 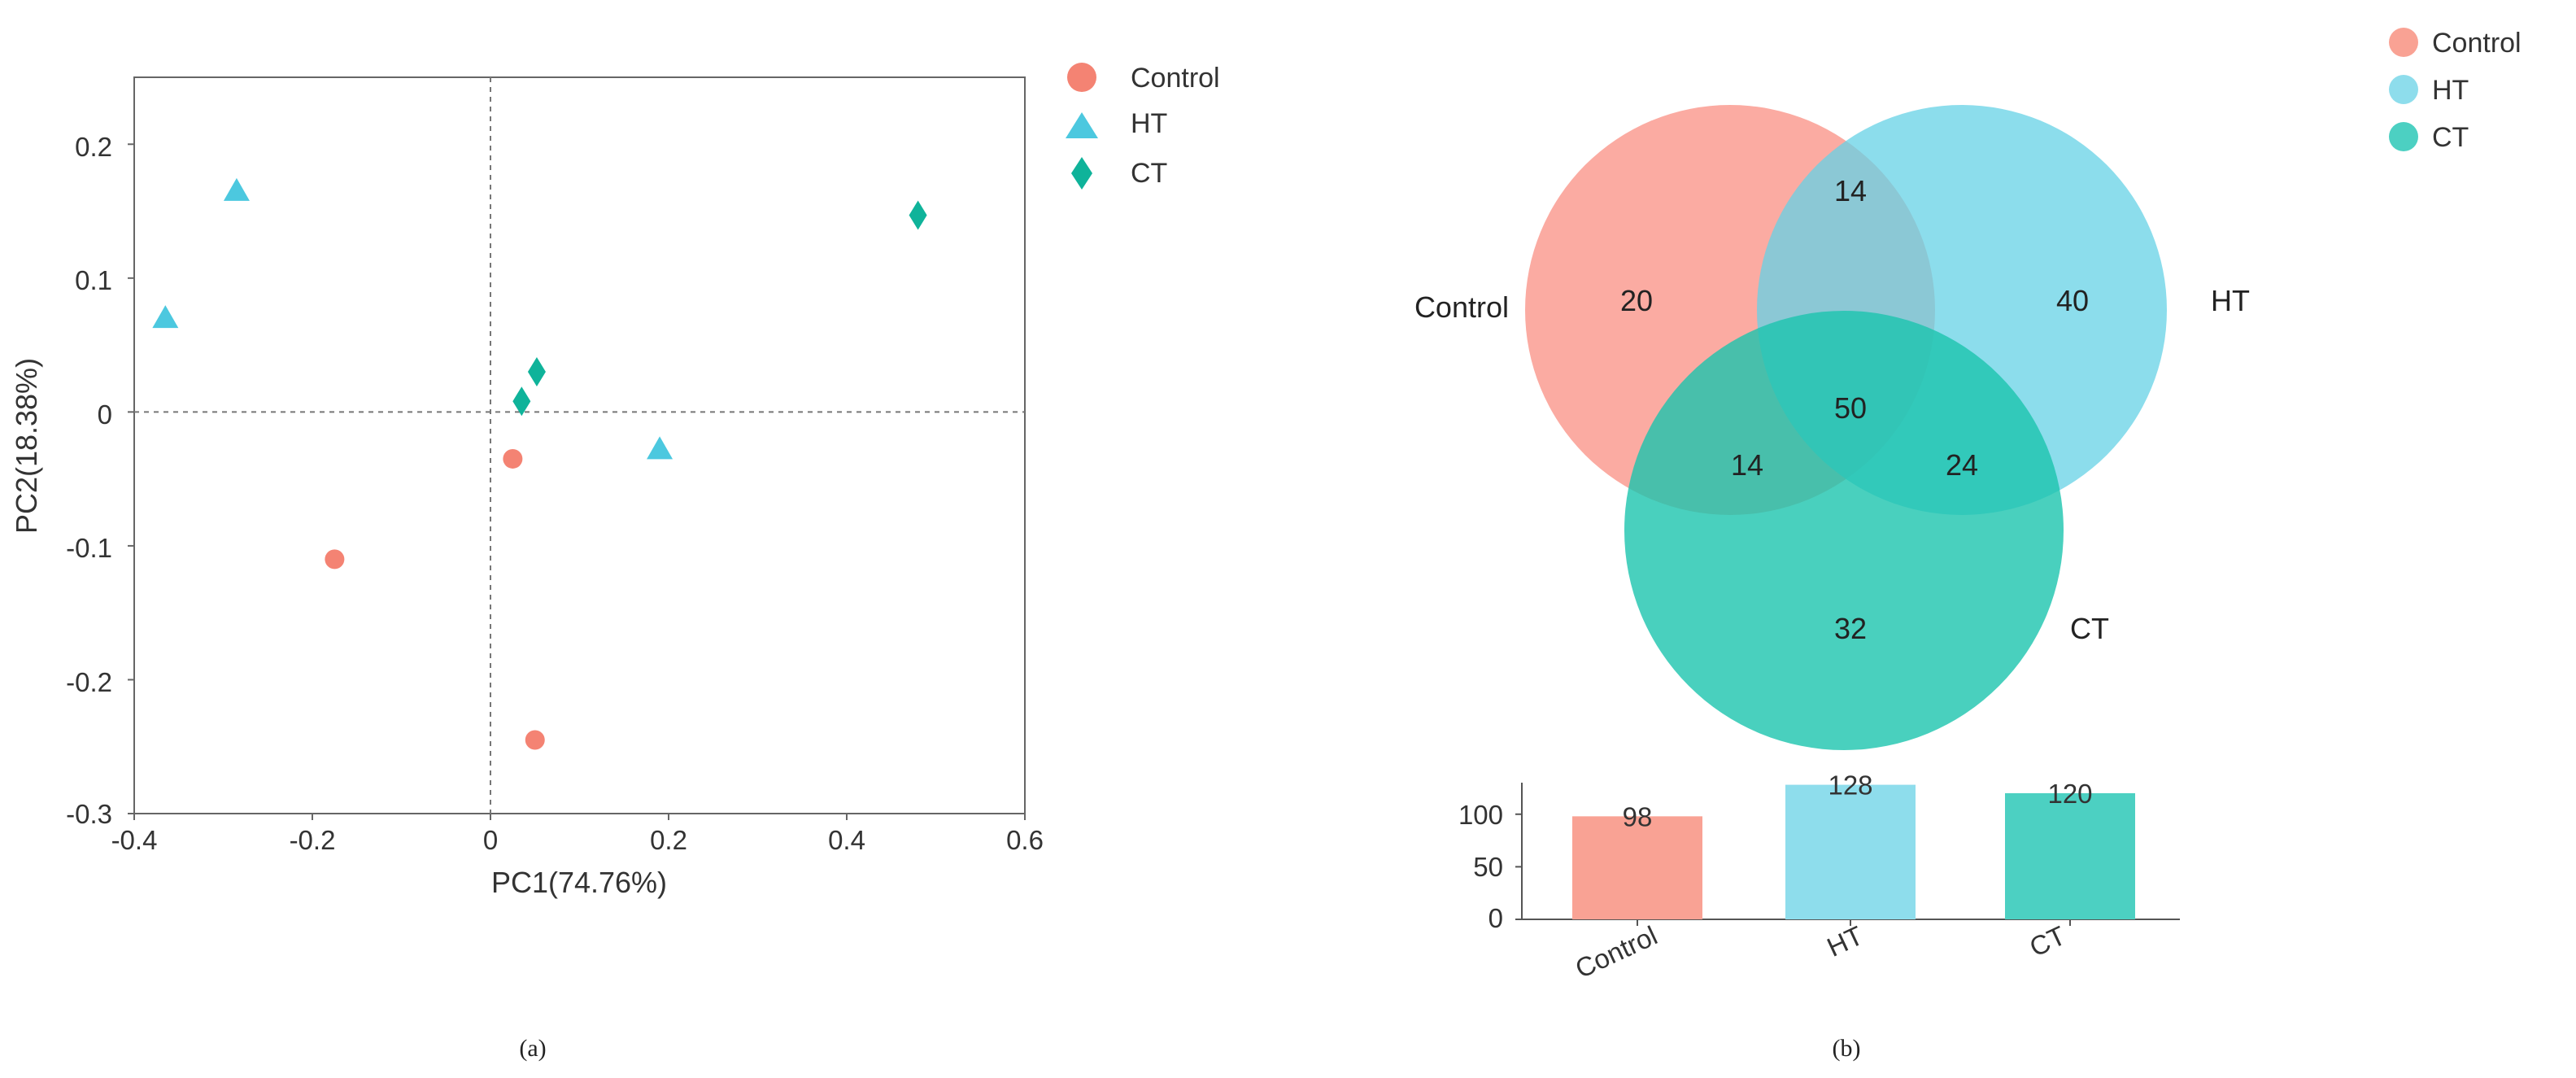 I want to click on bar-ct, so click(x=2070, y=855).